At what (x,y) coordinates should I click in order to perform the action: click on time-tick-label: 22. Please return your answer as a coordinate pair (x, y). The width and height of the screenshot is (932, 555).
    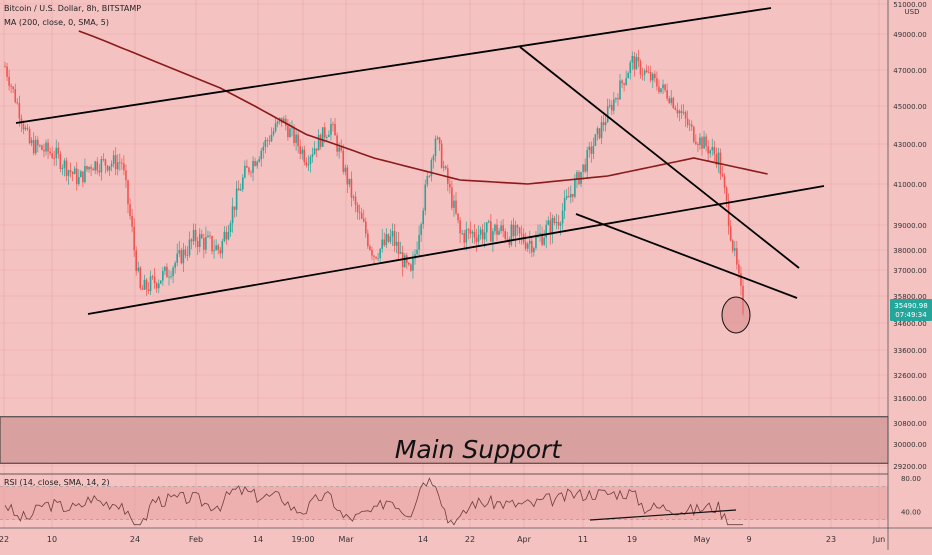
    Looking at the image, I should click on (470, 539).